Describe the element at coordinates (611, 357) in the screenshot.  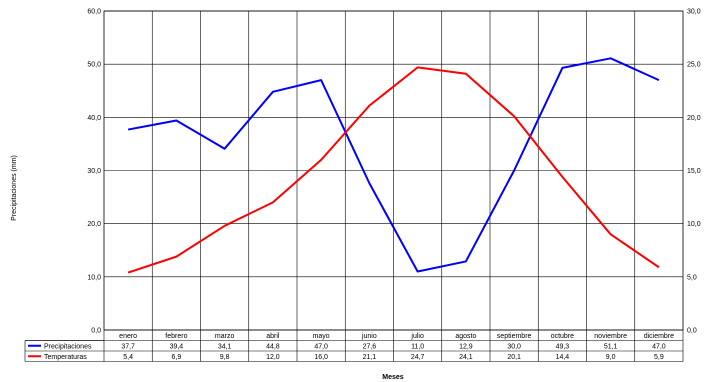
I see `data-value-label: 9,0` at that location.